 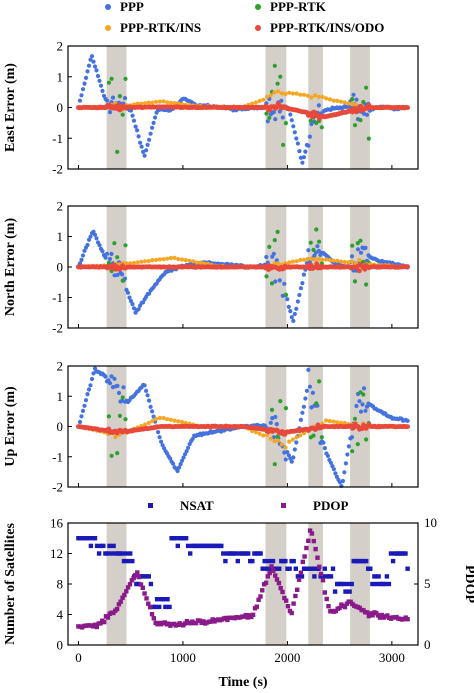 I want to click on y-axis-label: Number of Satellites, so click(x=10, y=584).